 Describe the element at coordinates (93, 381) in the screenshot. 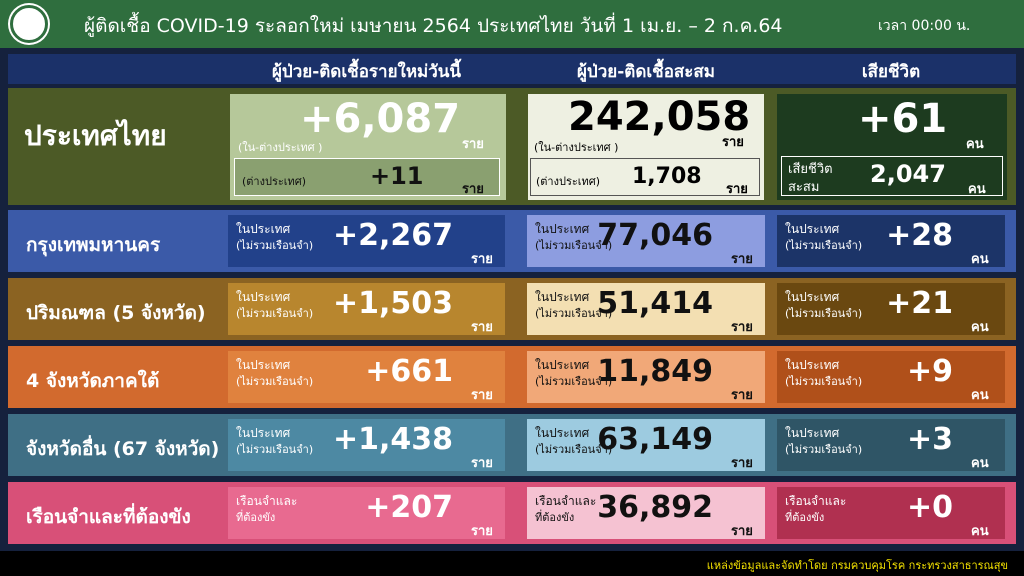

I see `row-label: 4 จังหวัดภาคใต้` at that location.